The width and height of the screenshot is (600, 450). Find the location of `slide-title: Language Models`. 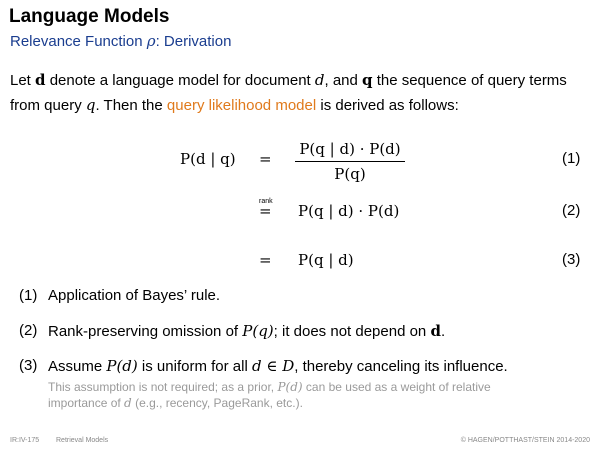

slide-title: Language Models is located at coordinates (89, 16).